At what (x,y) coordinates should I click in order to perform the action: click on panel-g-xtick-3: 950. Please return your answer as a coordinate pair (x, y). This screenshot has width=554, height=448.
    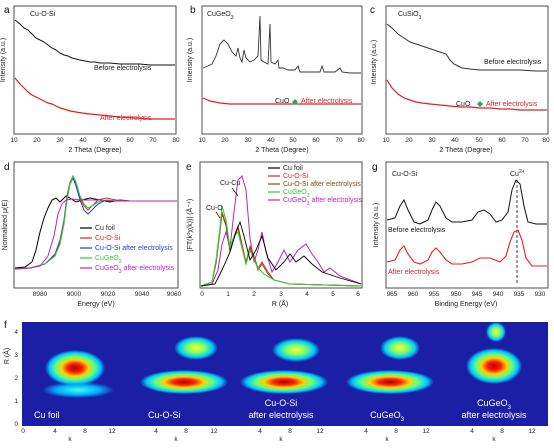
    Looking at the image, I should click on (456, 294).